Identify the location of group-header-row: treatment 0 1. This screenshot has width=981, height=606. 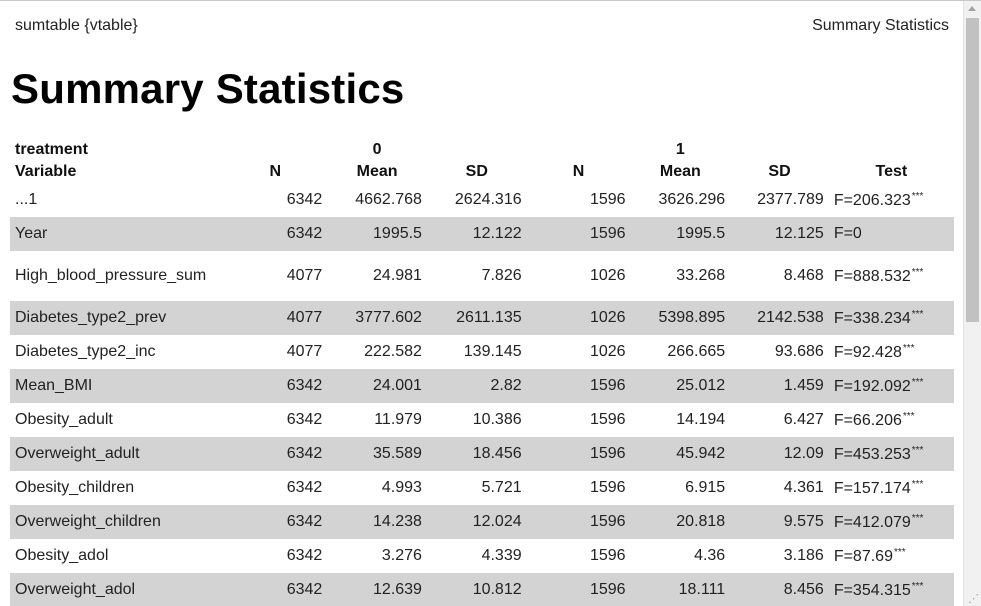
(482, 150).